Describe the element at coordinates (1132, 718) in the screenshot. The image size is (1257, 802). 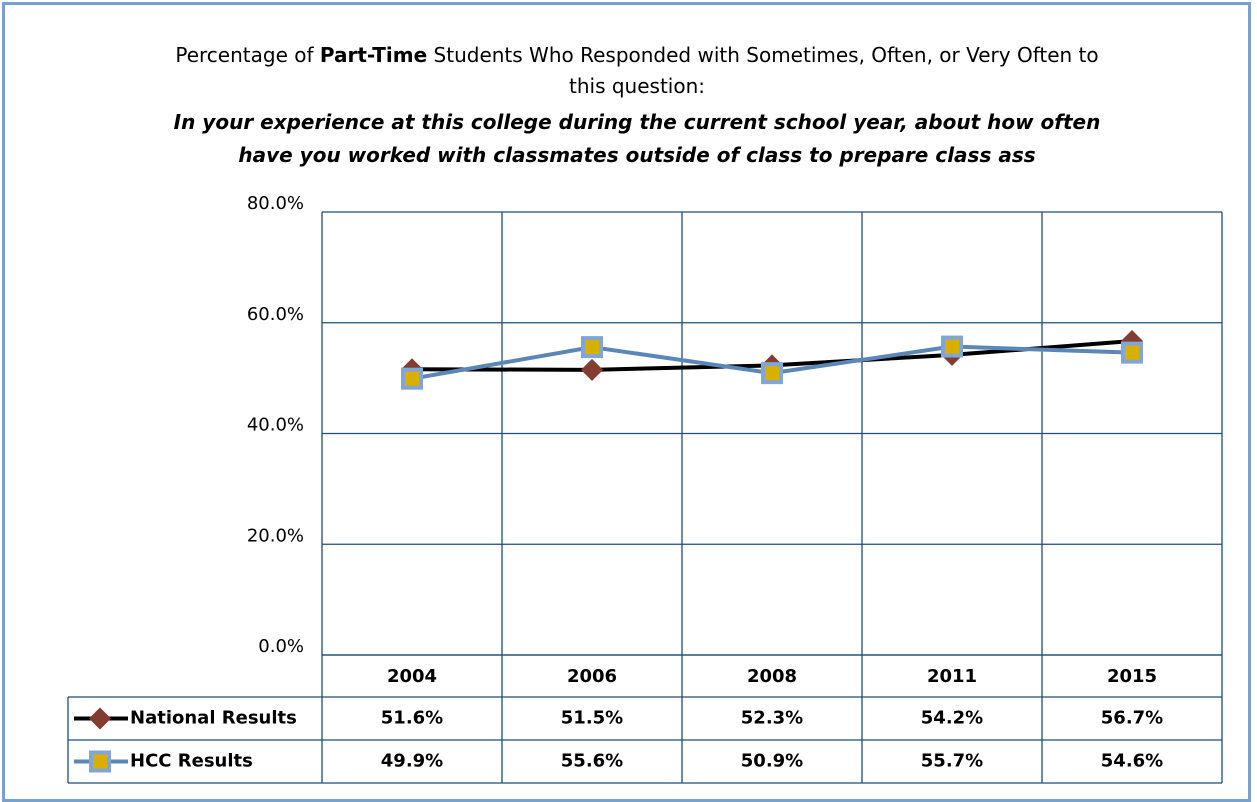
I see `table-value: 56.7%` at that location.